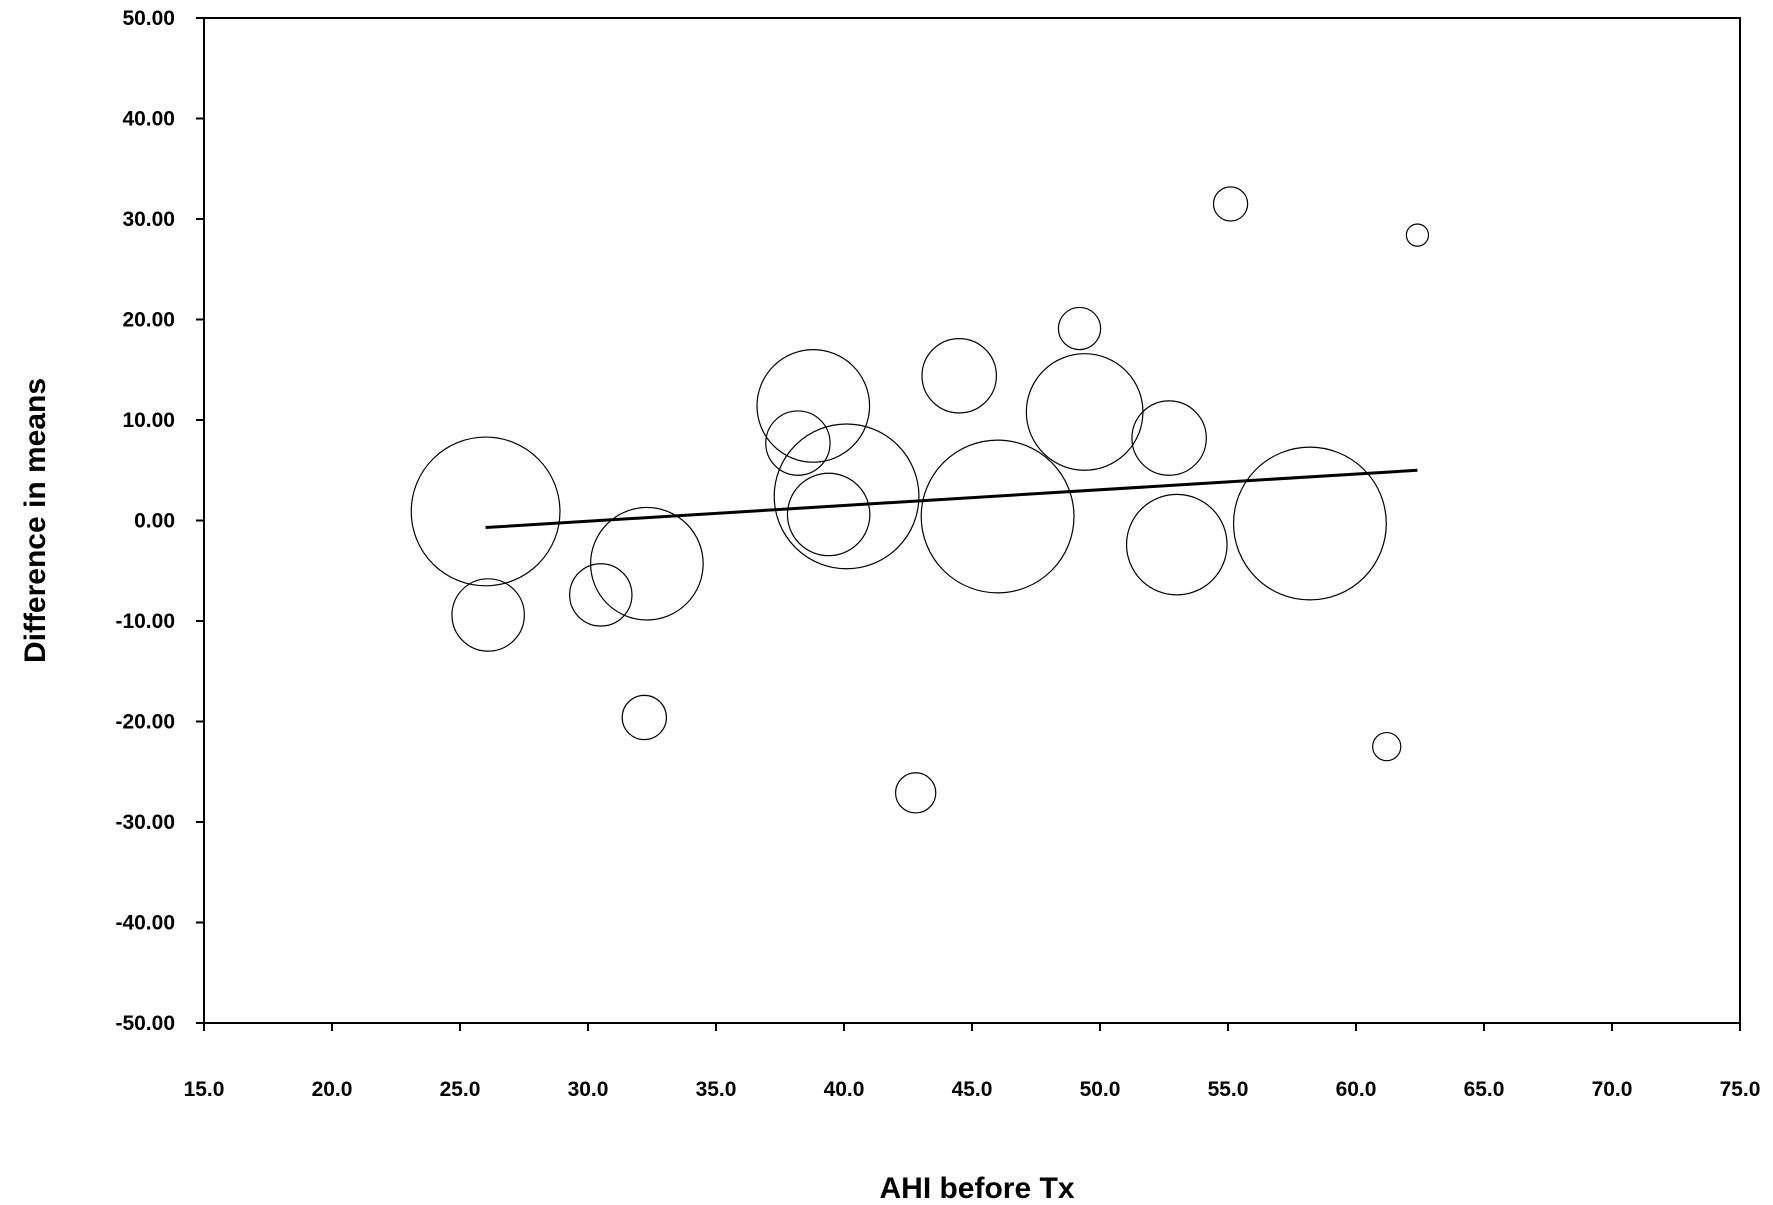 The image size is (1773, 1205). Describe the element at coordinates (716, 1089) in the screenshot. I see `x-tick-label: 35.0` at that location.